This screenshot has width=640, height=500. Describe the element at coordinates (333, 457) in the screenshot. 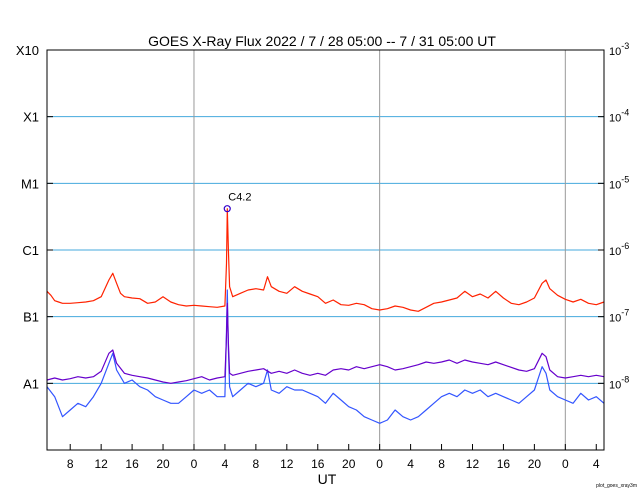

I see `x-axis-ticks: 8 12 16 20 0 4 8 12 16 20 0 4 8 12 16 20 0 4` at that location.